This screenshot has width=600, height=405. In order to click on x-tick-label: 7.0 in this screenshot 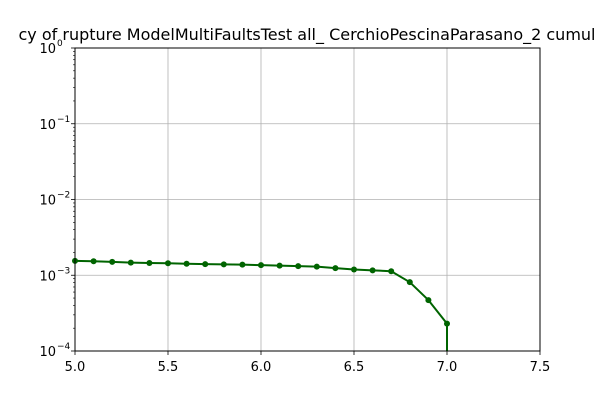, I will do `click(447, 367)`.